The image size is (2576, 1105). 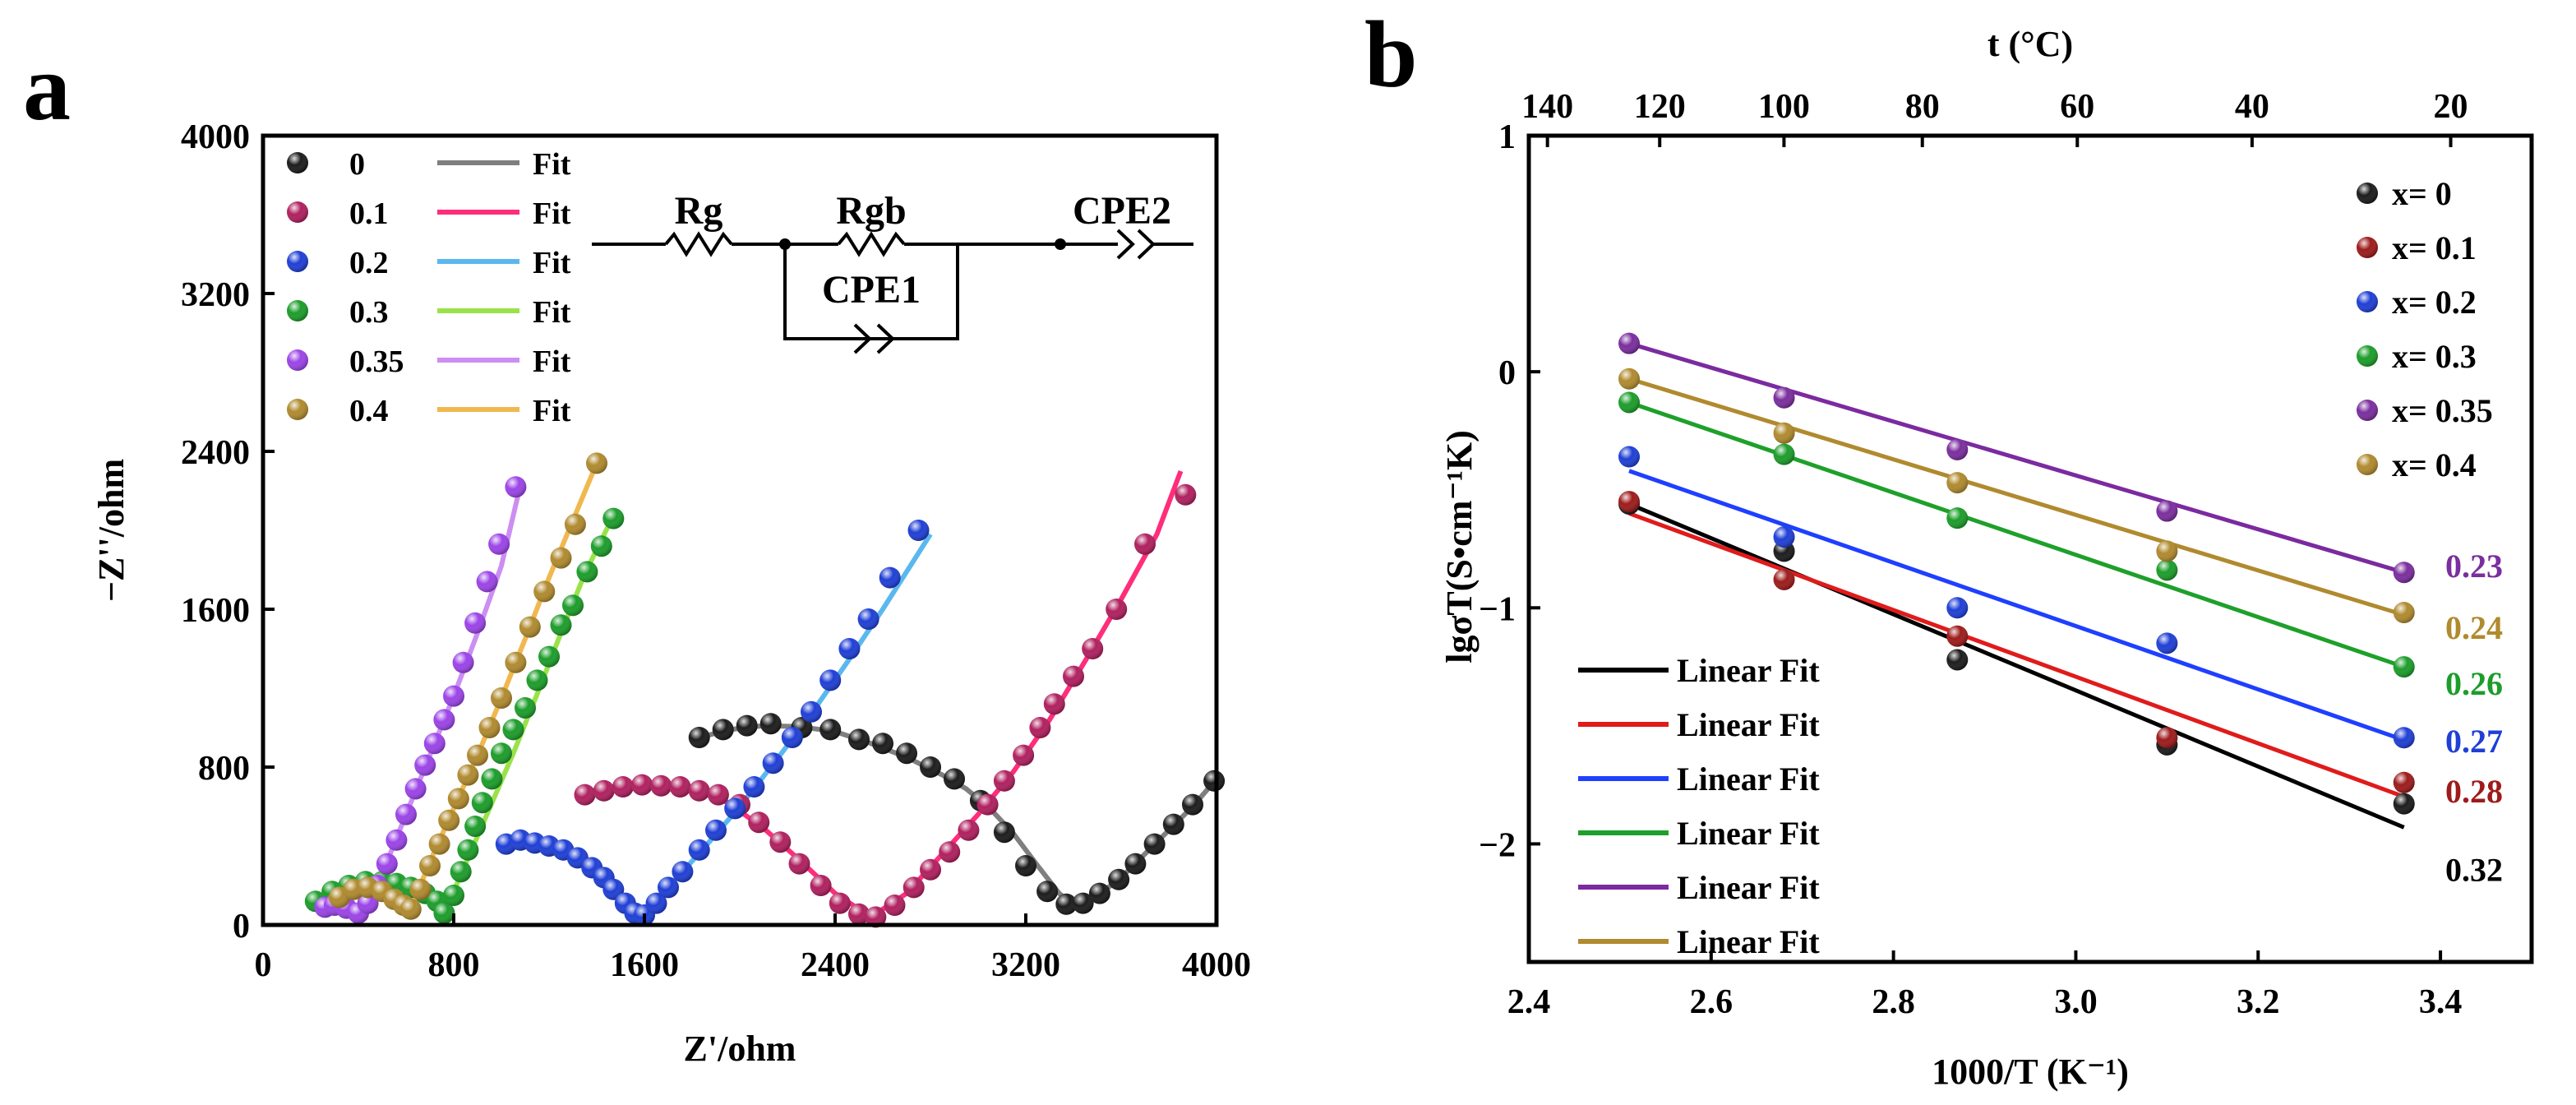 What do you see at coordinates (1122, 211) in the screenshot?
I see `circuit-label-cpe2: CPE2` at bounding box center [1122, 211].